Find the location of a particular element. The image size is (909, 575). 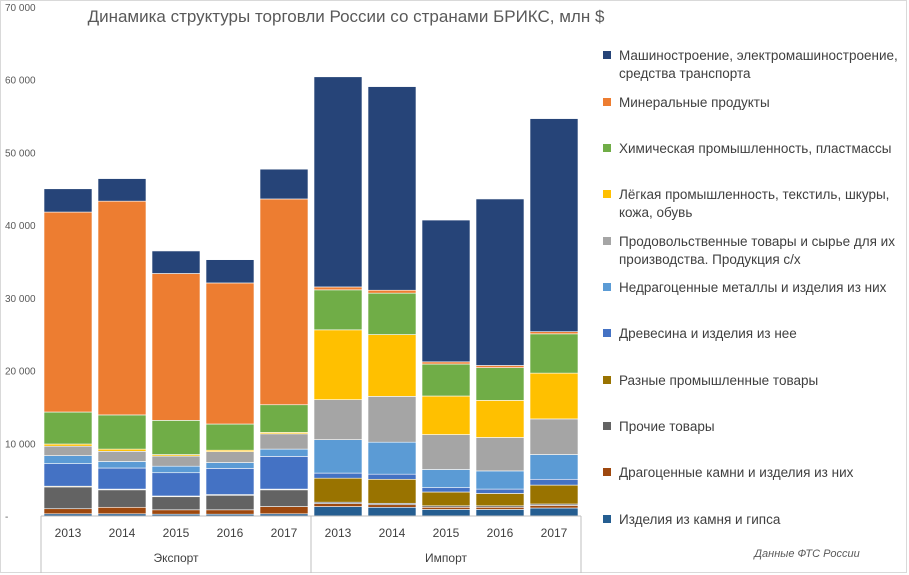

legend-item-wood: Древесина и изделия из нее is located at coordinates (700, 333).